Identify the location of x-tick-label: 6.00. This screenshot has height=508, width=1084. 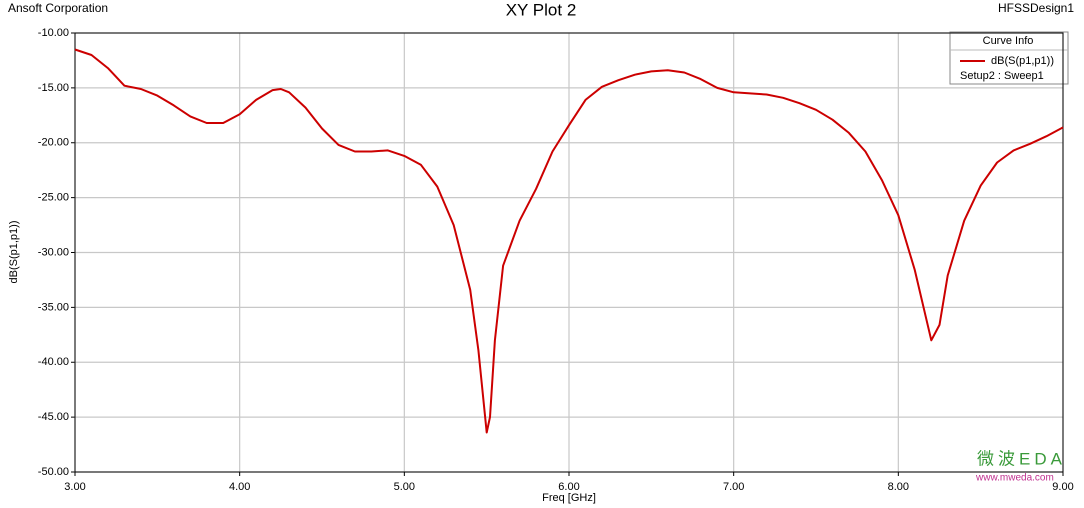
(568, 487).